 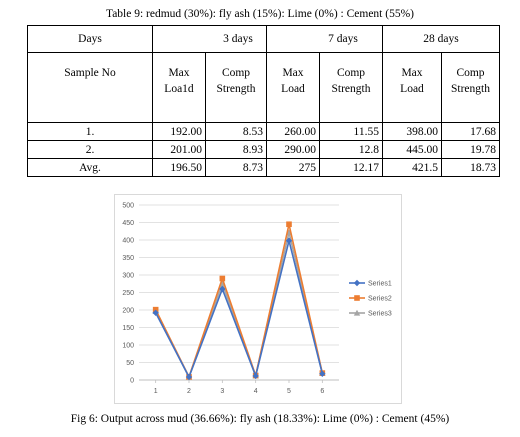 I want to click on y-tick-label: 450, so click(x=128, y=223).